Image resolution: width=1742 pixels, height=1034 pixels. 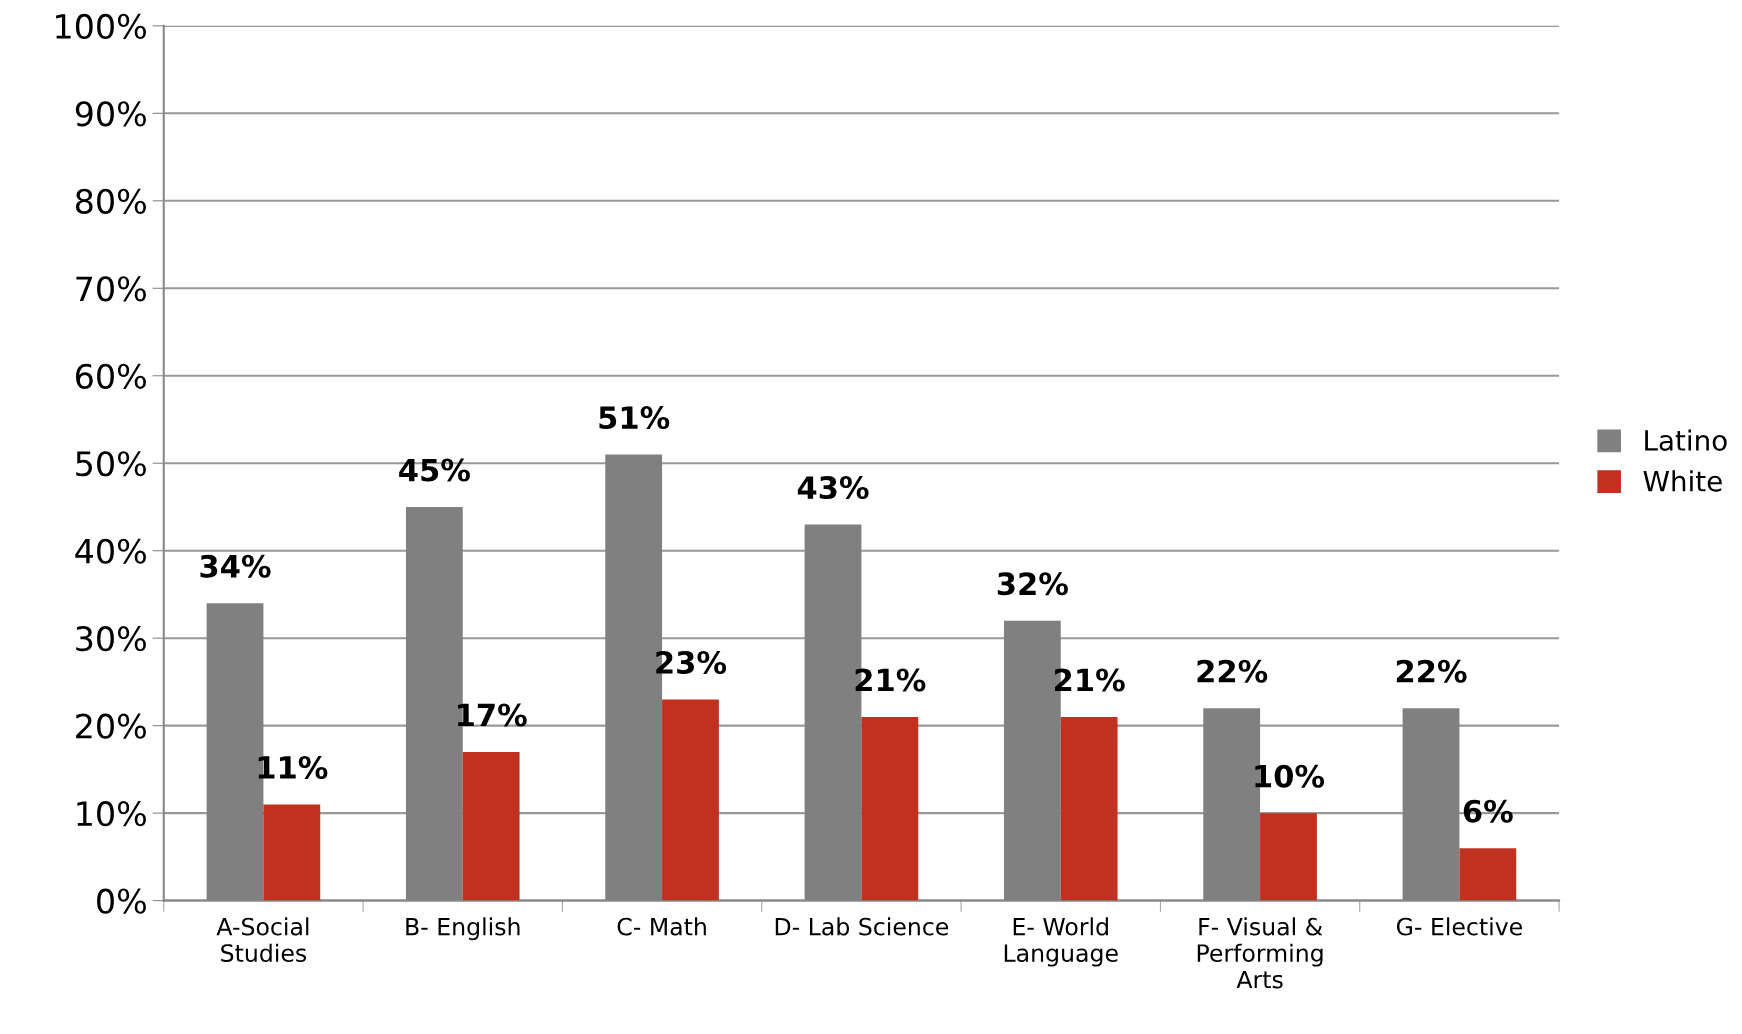 What do you see at coordinates (262, 939) in the screenshot?
I see `x-tick-label: A-Social Studies` at bounding box center [262, 939].